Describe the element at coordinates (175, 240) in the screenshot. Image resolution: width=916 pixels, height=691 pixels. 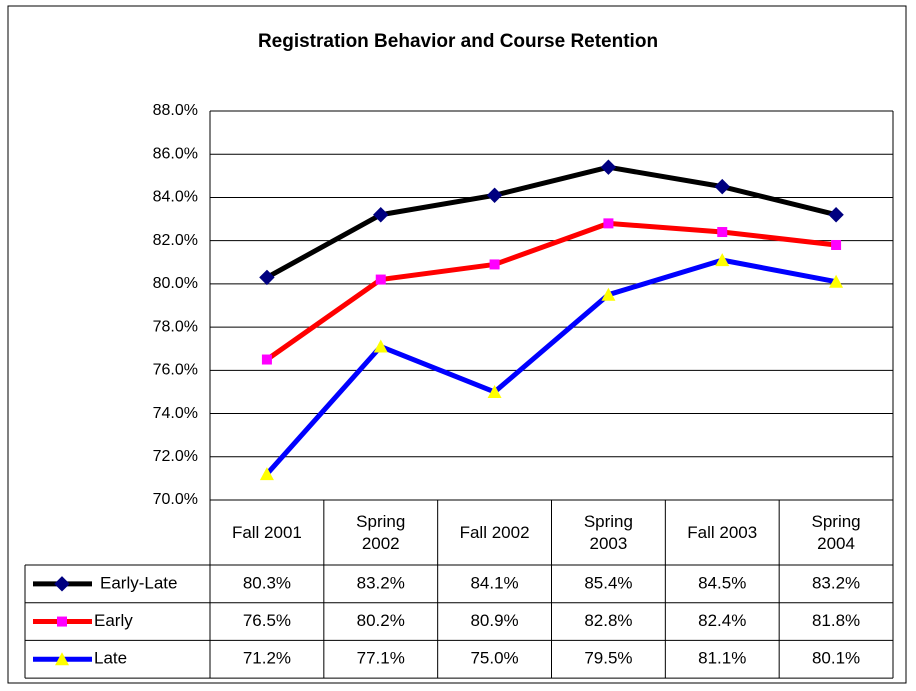
I see `y-tick-label: 82.0%` at that location.